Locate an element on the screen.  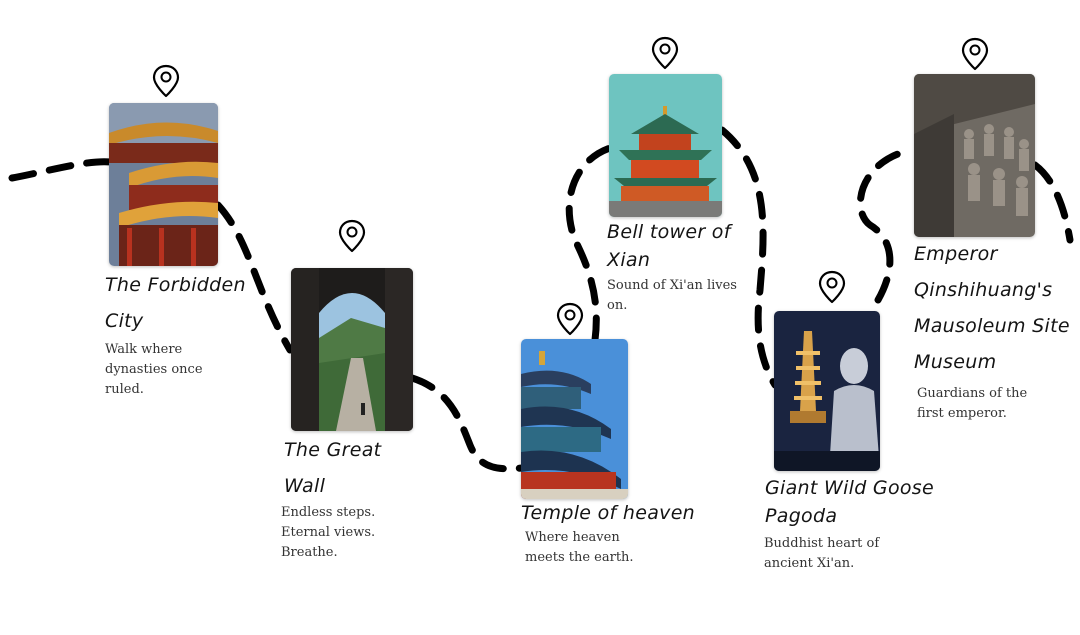
stop-title: Temple of heaven is located at coordinates (608, 513).